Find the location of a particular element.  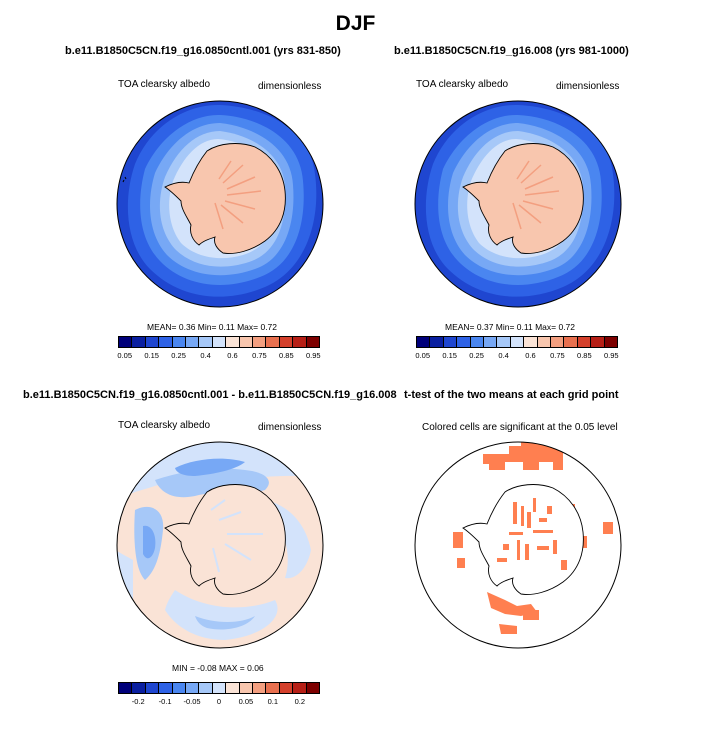

colorbar-tick-label: 0.1 is located at coordinates (273, 701).